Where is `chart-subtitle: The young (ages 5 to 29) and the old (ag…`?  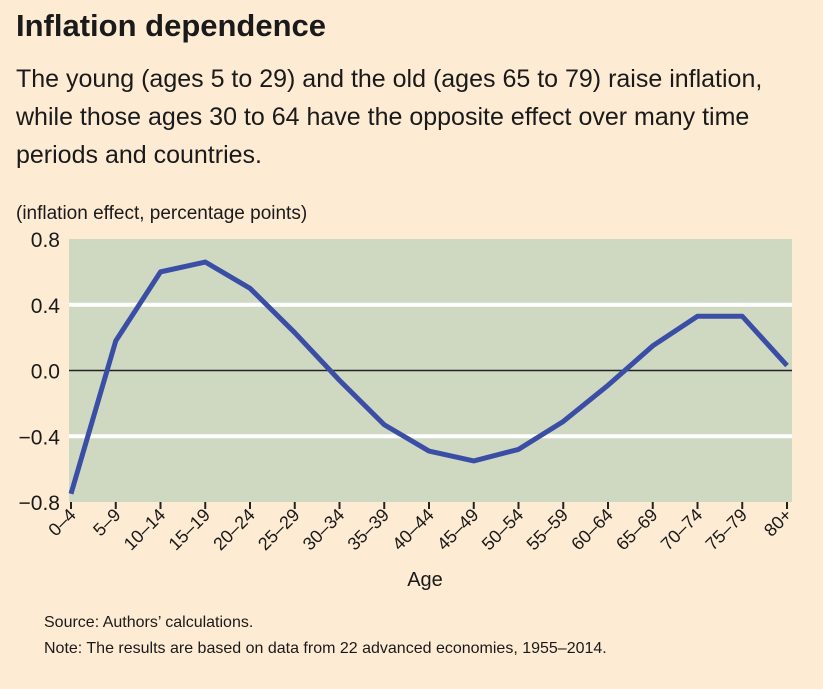
chart-subtitle: The young (ages 5 to 29) and the old (ag… is located at coordinates (389, 117).